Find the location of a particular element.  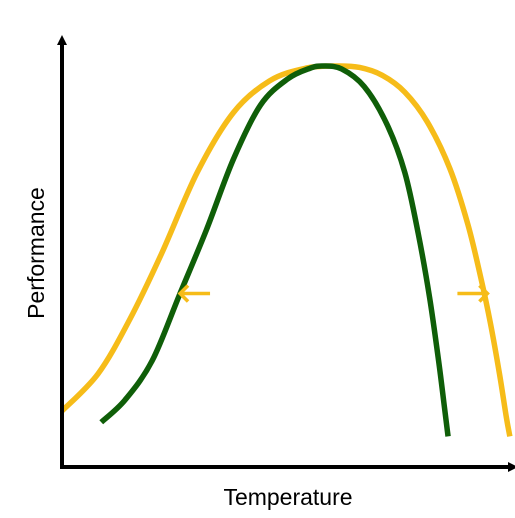

x-axis-label: Temperature is located at coordinates (287, 497).